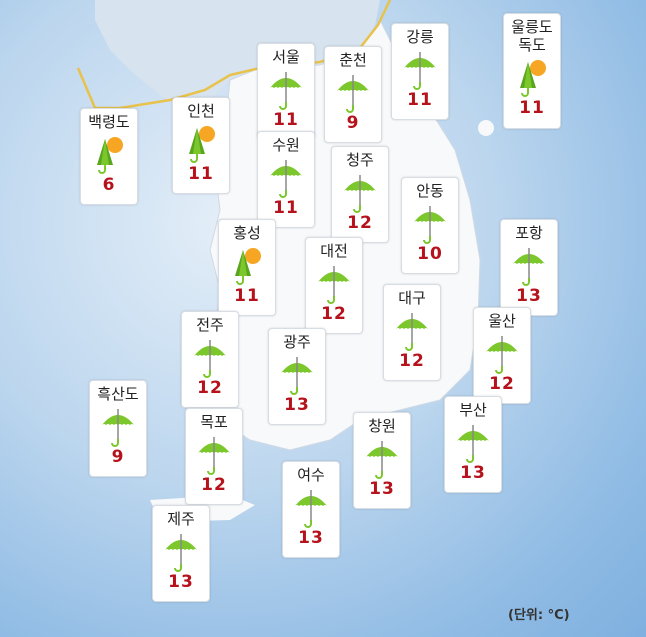 The image size is (646, 637). I want to click on city-card: 청주 12, so click(360, 194).